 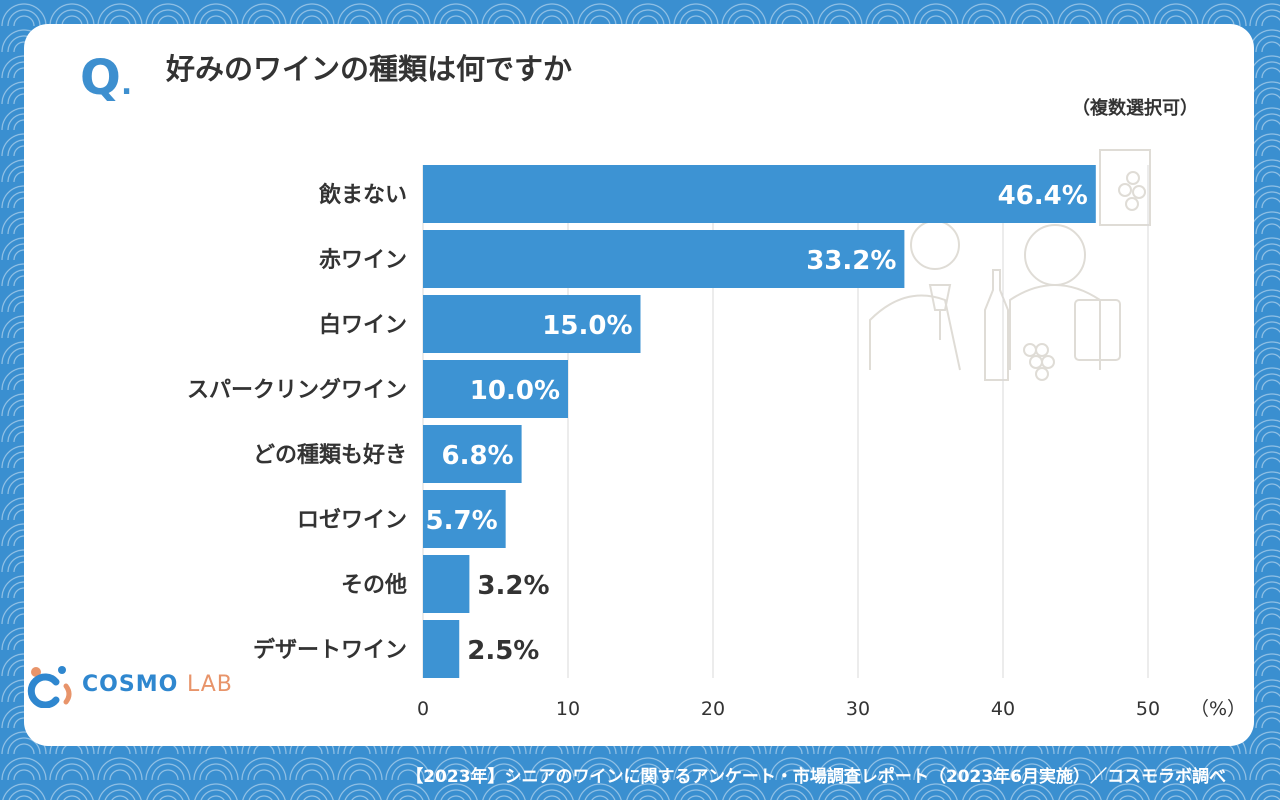 What do you see at coordinates (858, 709) in the screenshot?
I see `x-tick-label: 30` at bounding box center [858, 709].